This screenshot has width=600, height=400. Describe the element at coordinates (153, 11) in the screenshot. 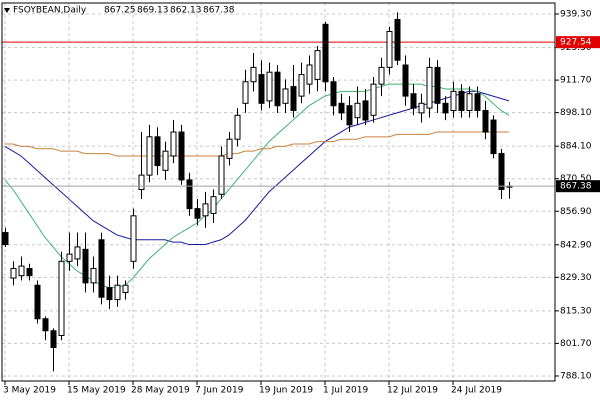

I see `header-high: 869.13` at that location.